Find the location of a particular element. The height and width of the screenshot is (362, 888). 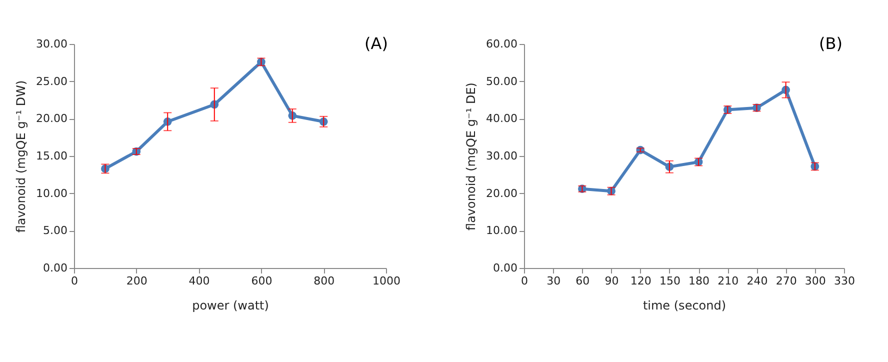

x-tick-label: 800 is located at coordinates (324, 281).